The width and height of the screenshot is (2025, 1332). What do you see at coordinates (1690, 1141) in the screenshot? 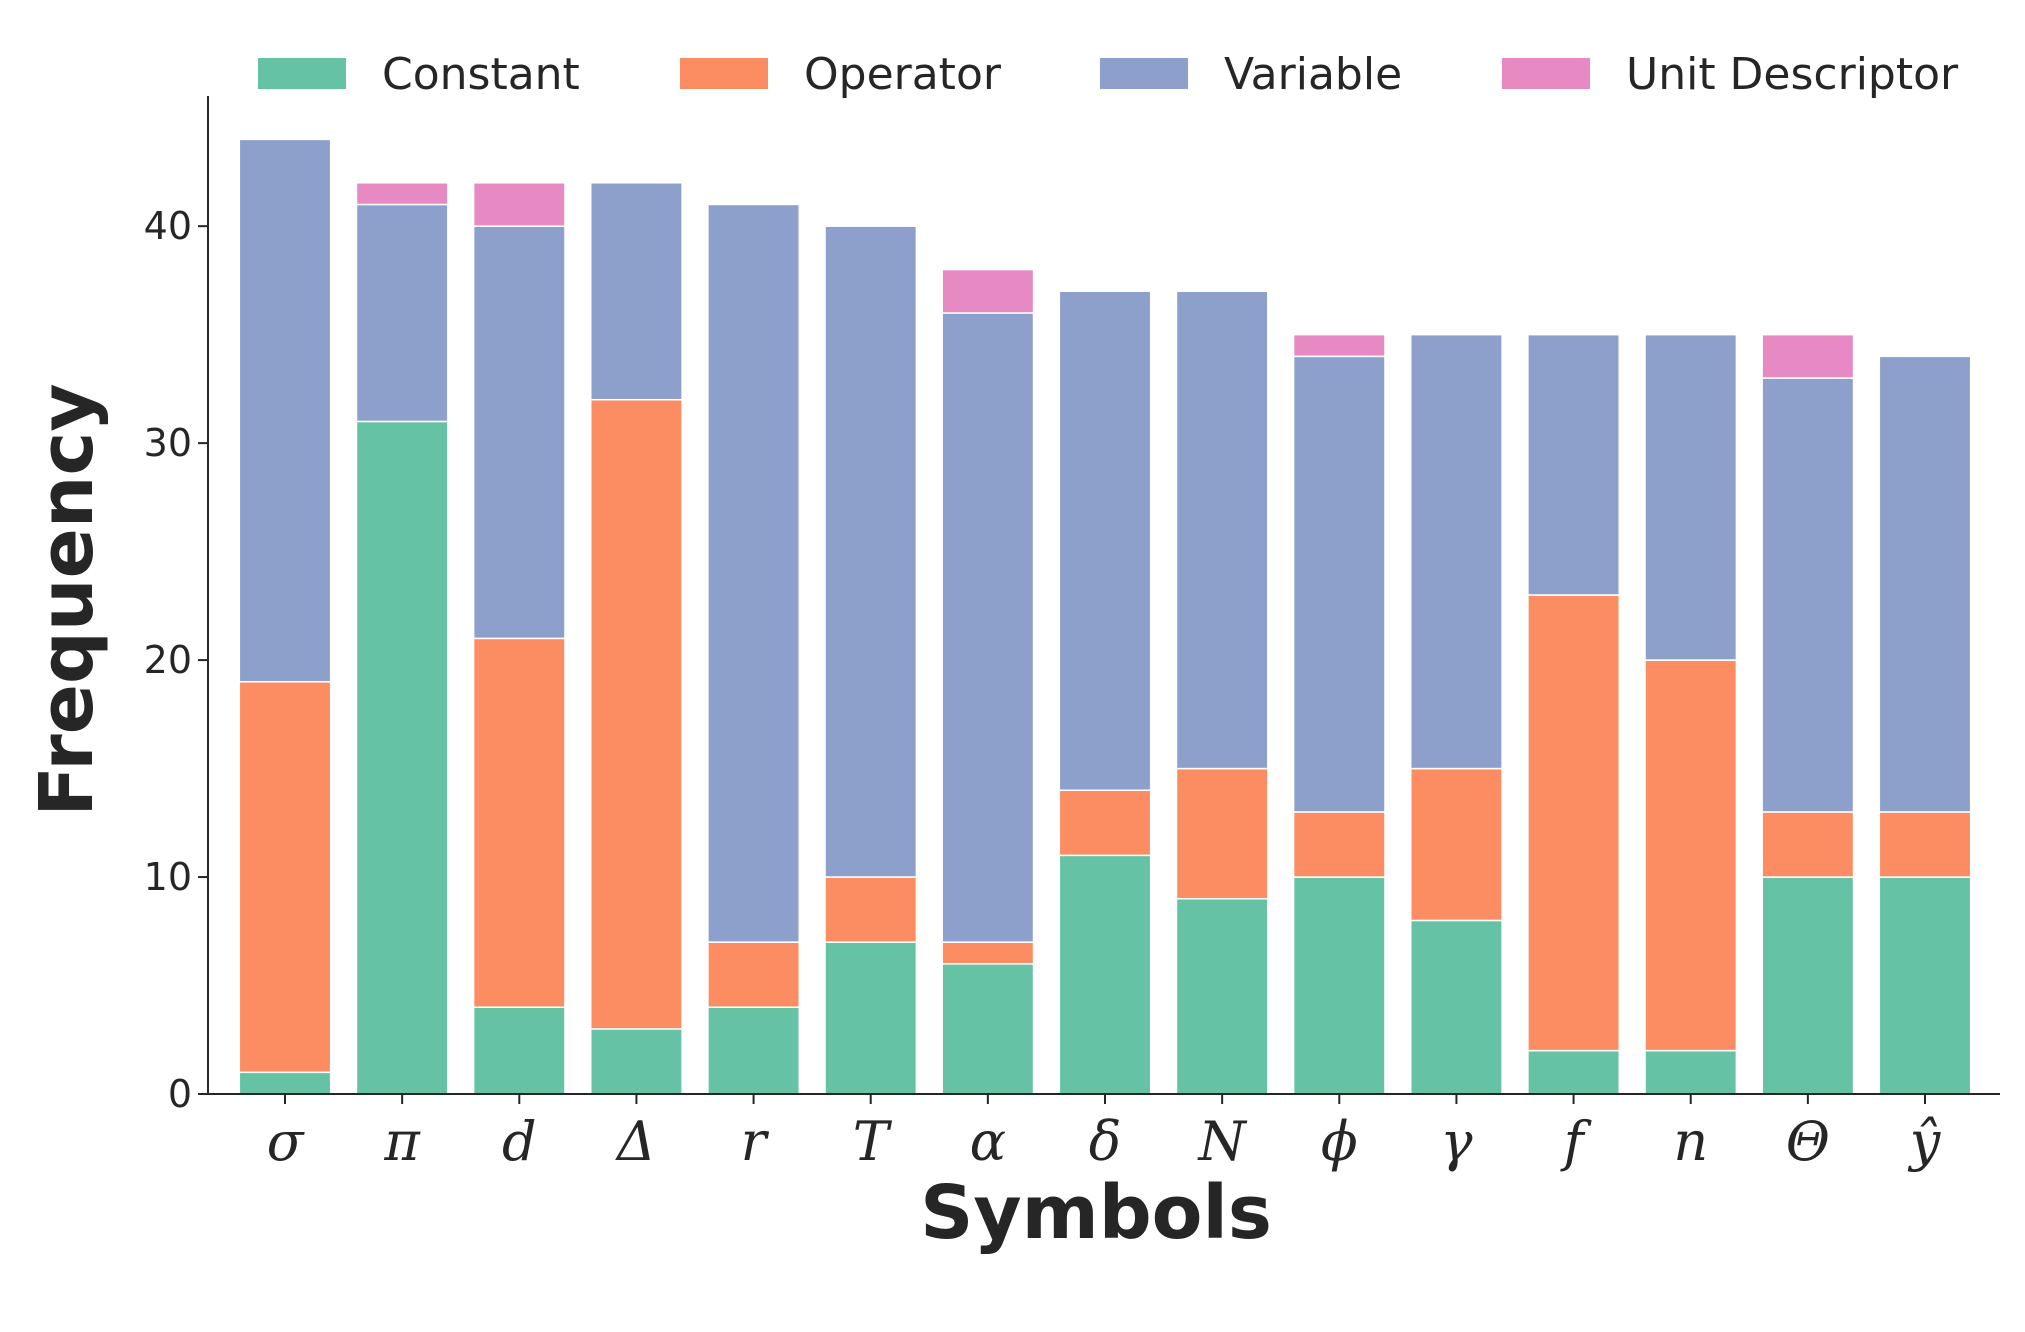
I see `x-tick-label: n` at bounding box center [1690, 1141].